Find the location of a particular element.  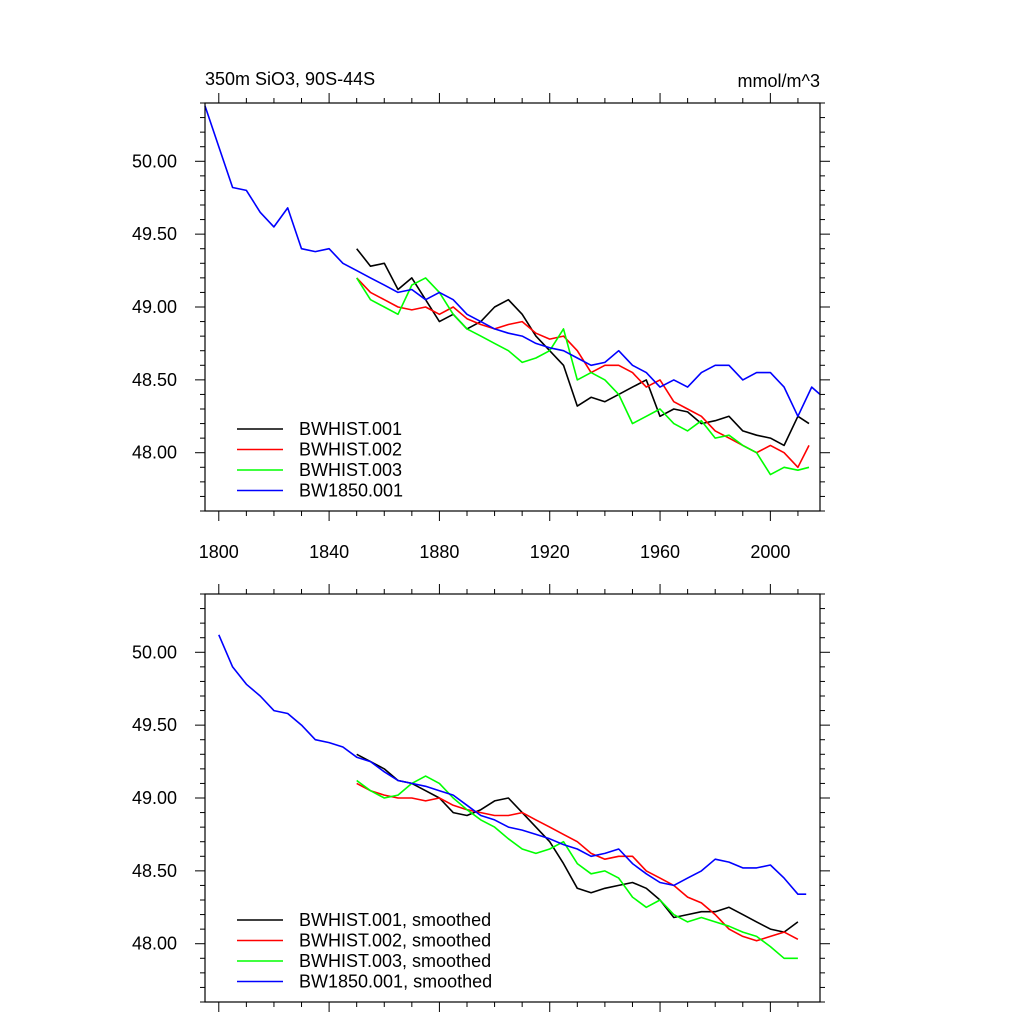

series-line-bwhist-001-smoothed is located at coordinates (577, 843).